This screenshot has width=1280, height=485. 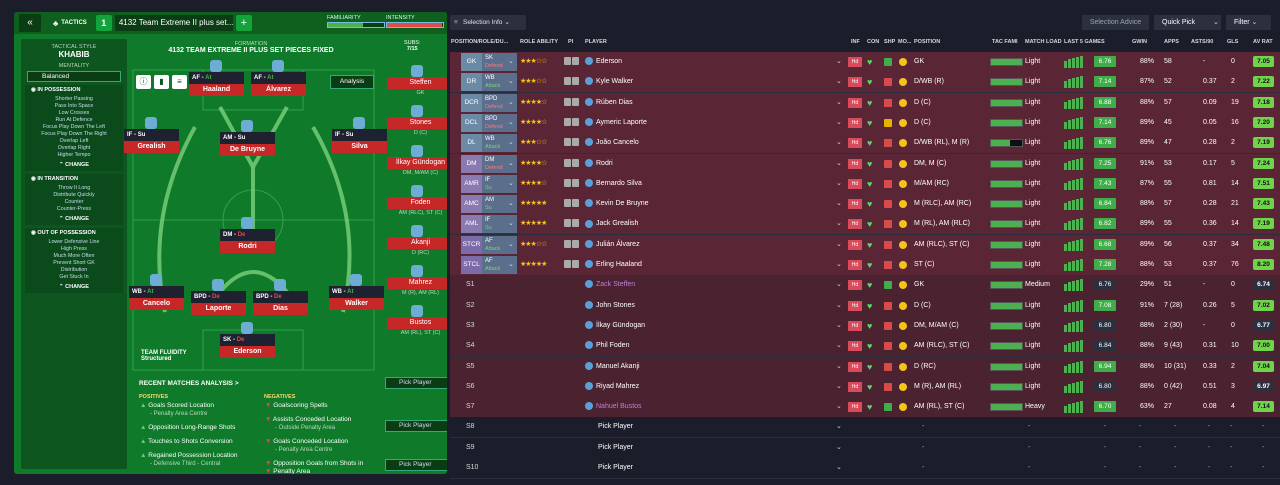 What do you see at coordinates (618, 386) in the screenshot?
I see `player-name: Riyad Mahrez` at bounding box center [618, 386].